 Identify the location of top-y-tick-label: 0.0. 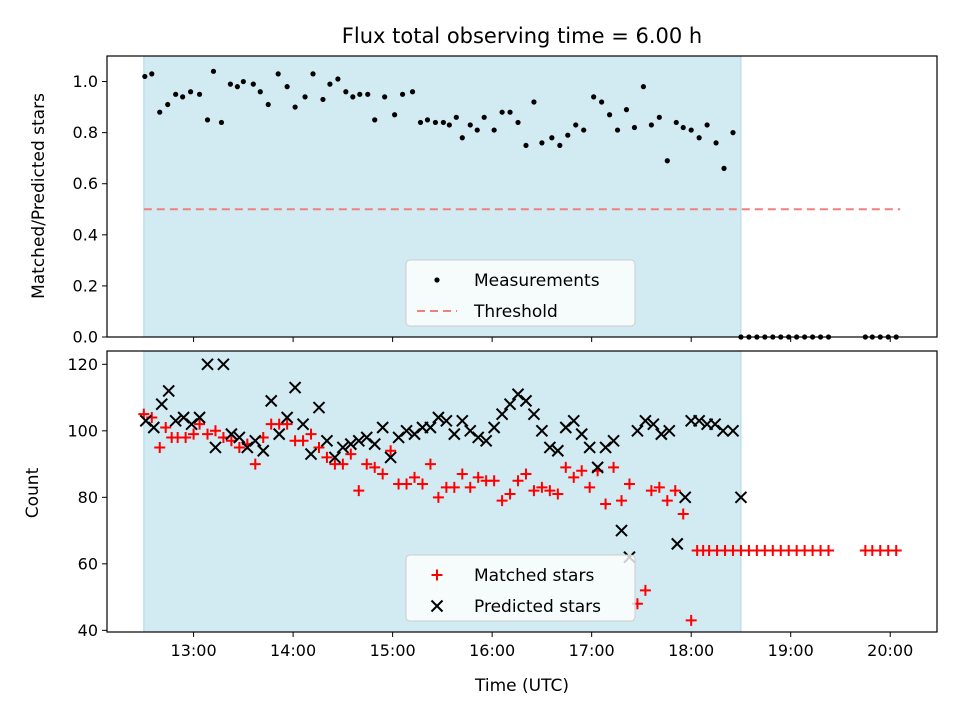
(85, 337).